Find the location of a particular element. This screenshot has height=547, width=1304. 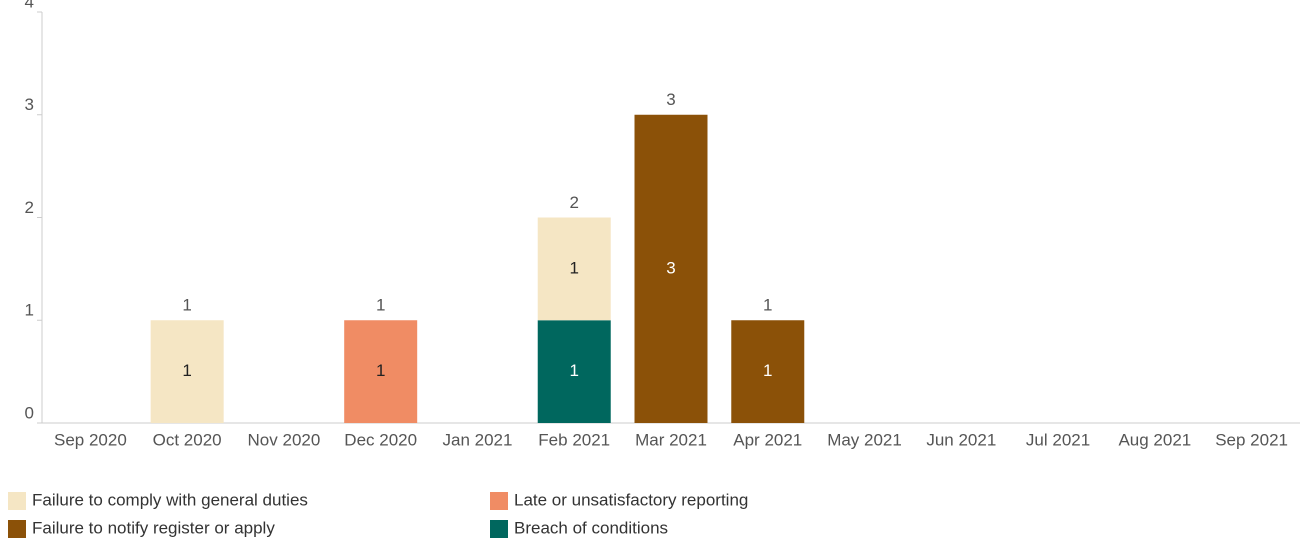

x-tick-label: Feb 2021 is located at coordinates (574, 439).